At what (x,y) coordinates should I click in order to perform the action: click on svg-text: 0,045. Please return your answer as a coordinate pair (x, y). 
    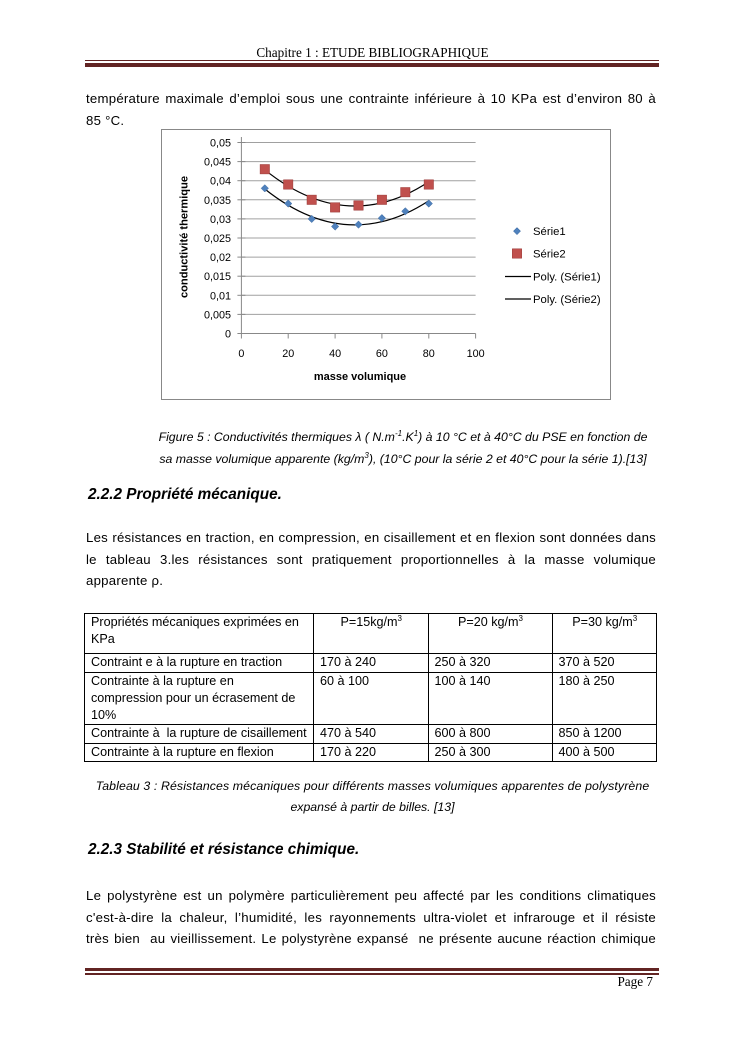
    Looking at the image, I should click on (217, 163).